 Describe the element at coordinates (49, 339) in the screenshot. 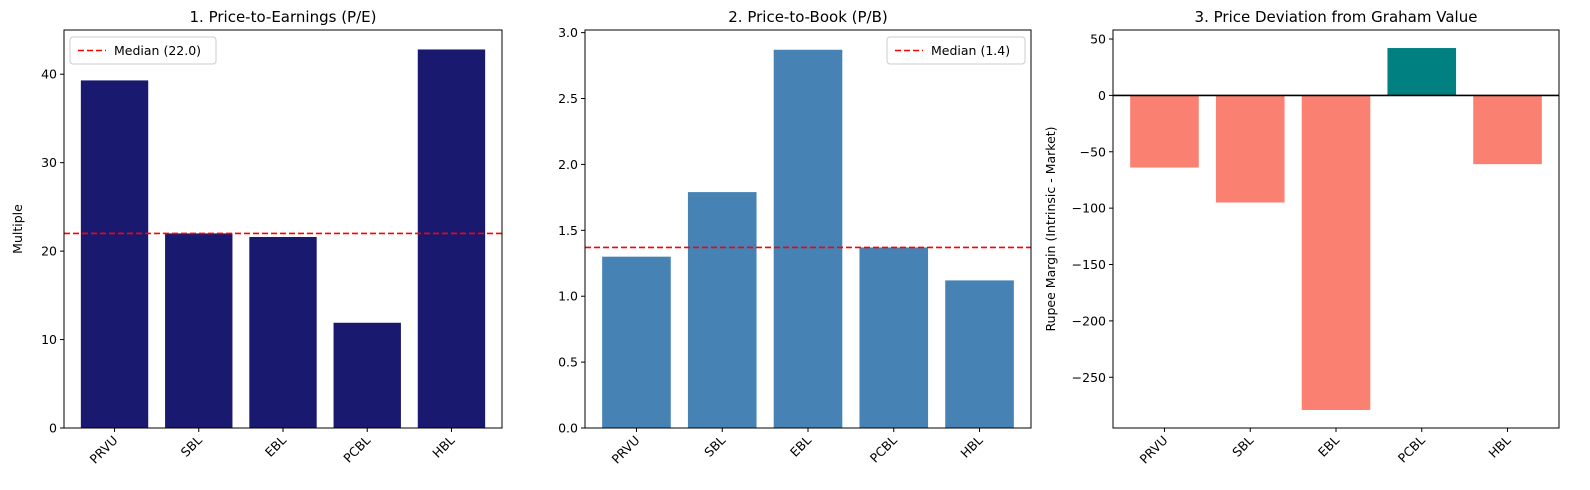

I see `y-tick-label: 10` at that location.